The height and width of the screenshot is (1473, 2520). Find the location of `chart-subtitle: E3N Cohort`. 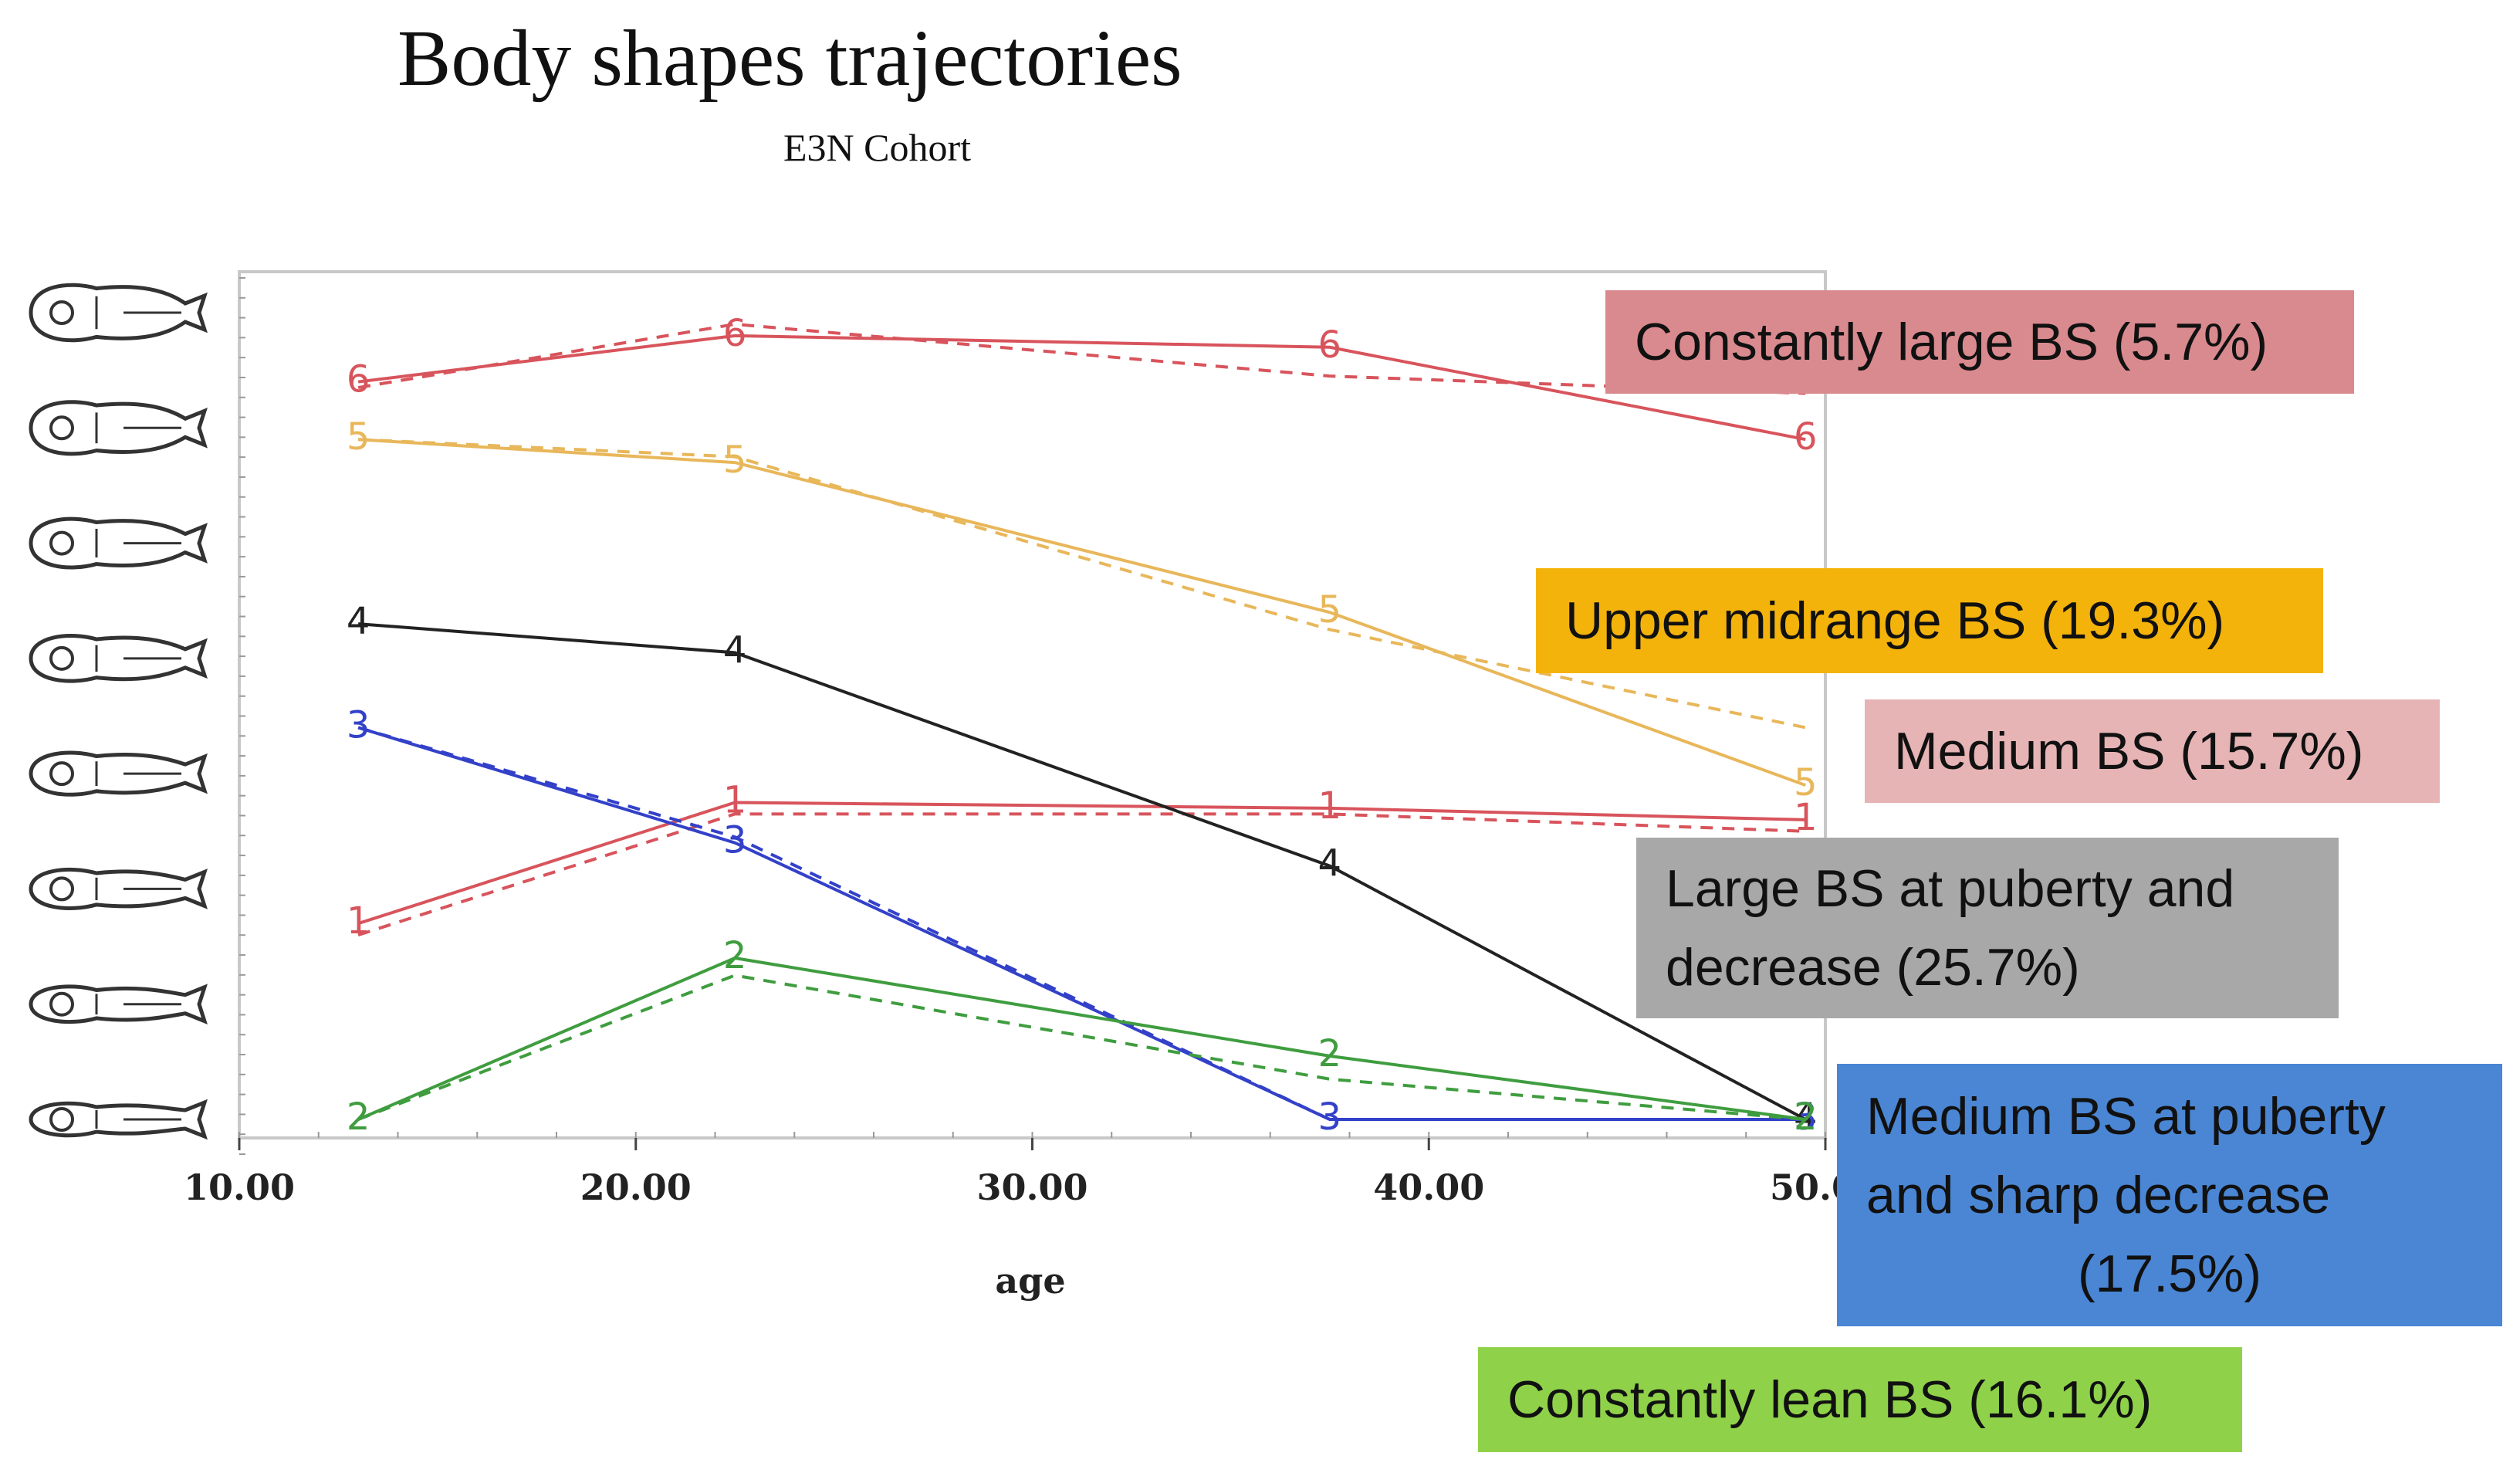

chart-subtitle: E3N Cohort is located at coordinates (877, 147).